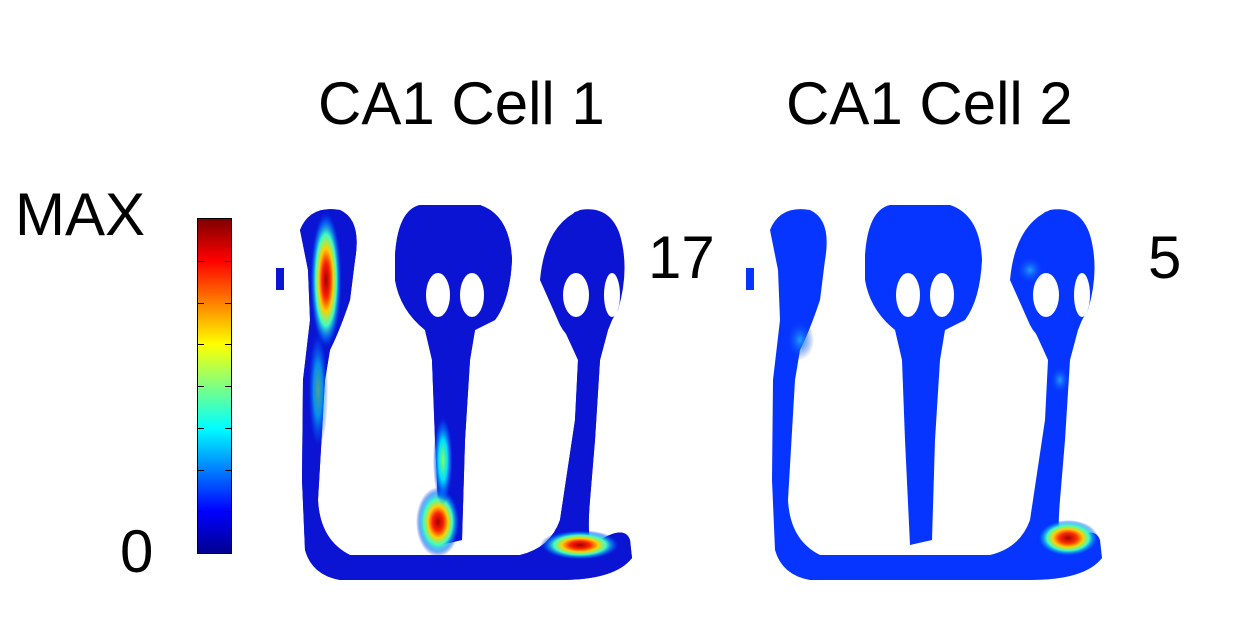  I want to click on colorbar, so click(214, 386).